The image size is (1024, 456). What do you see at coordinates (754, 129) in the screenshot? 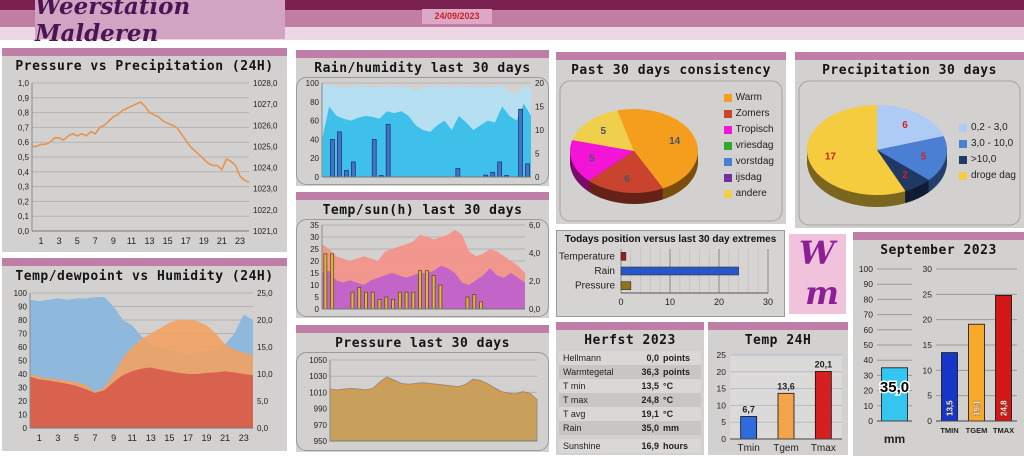
I see `legend-label: Tropisch` at bounding box center [754, 129].